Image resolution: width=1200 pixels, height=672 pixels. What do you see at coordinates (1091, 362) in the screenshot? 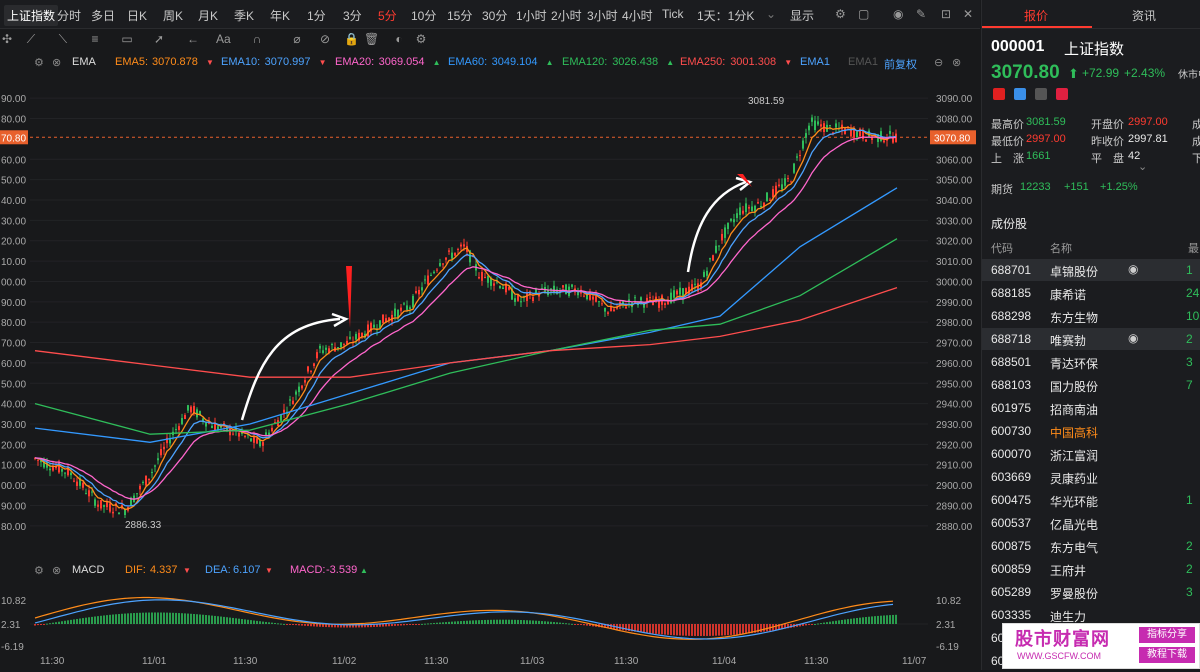
I see `list-item: 688501 青达环保 3` at bounding box center [1091, 362].